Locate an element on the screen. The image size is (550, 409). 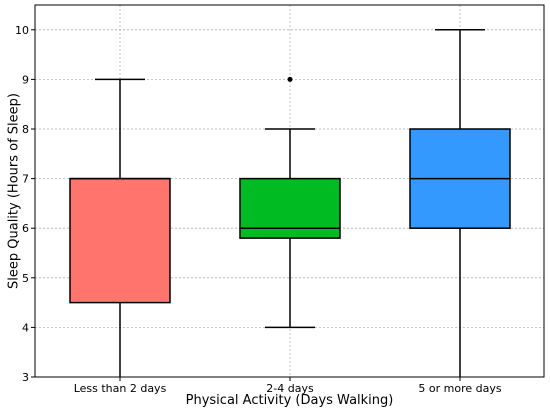
y-tick-label: 8 is located at coordinates (25, 129).